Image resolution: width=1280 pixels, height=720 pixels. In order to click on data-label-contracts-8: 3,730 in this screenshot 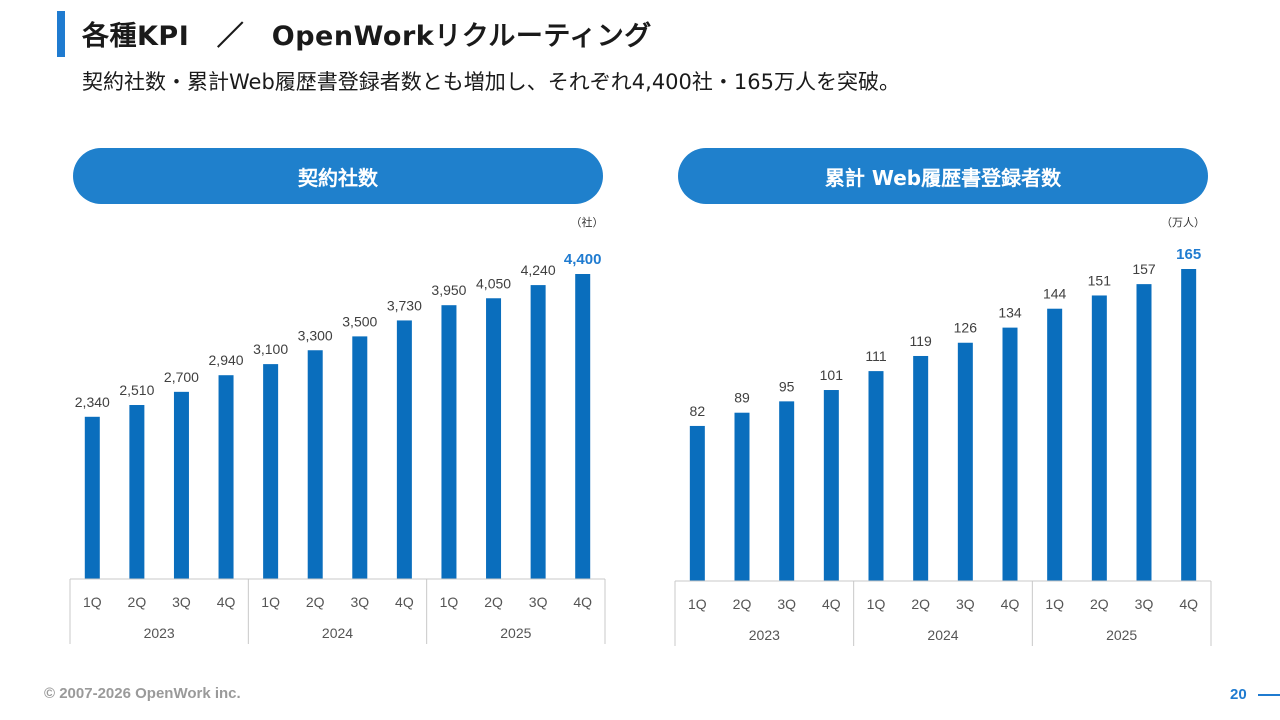, I will do `click(404, 305)`.